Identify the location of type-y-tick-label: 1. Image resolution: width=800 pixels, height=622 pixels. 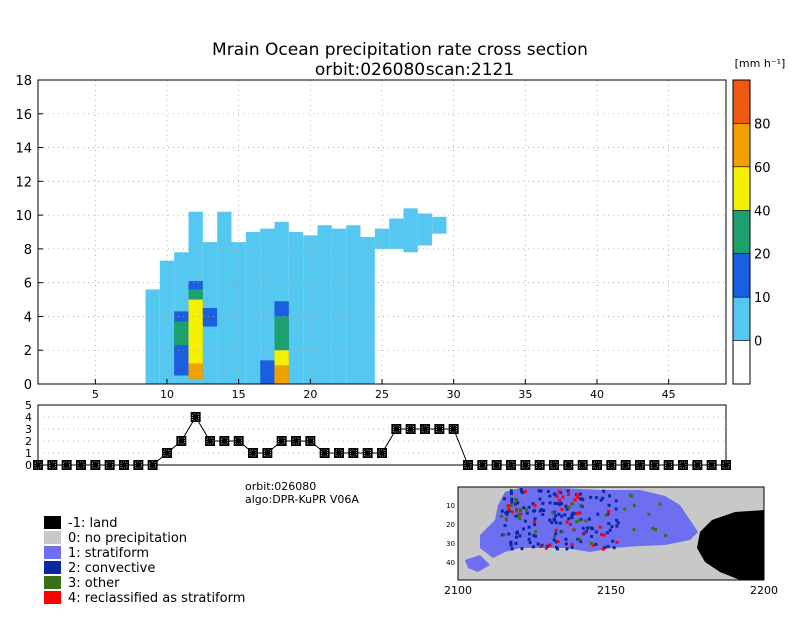
(28, 453).